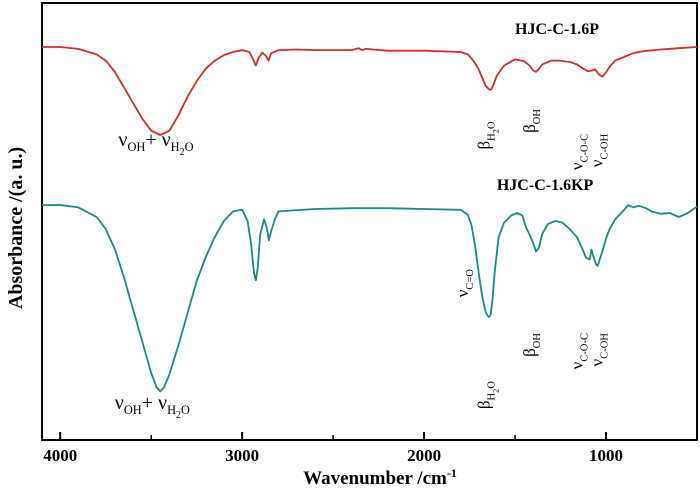  Describe the element at coordinates (380, 477) in the screenshot. I see `x-axis-label: Wavenumber /cm-1` at that location.